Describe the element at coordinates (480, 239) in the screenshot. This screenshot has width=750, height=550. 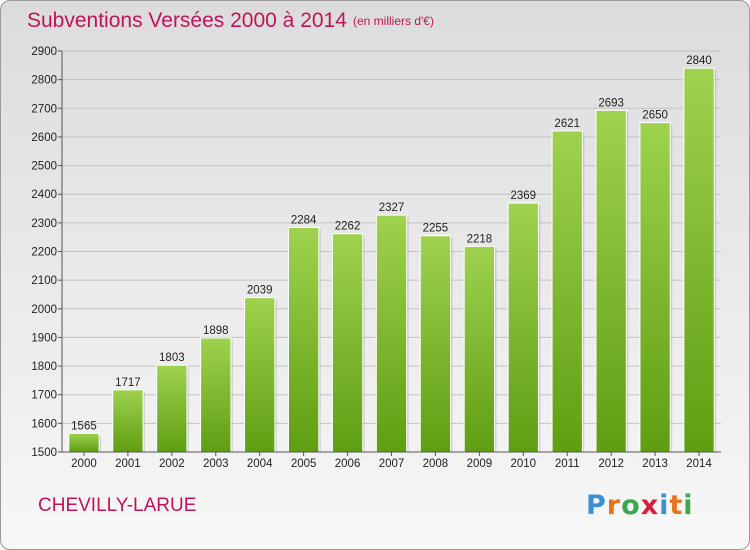
I see `value-label: 2218` at that location.